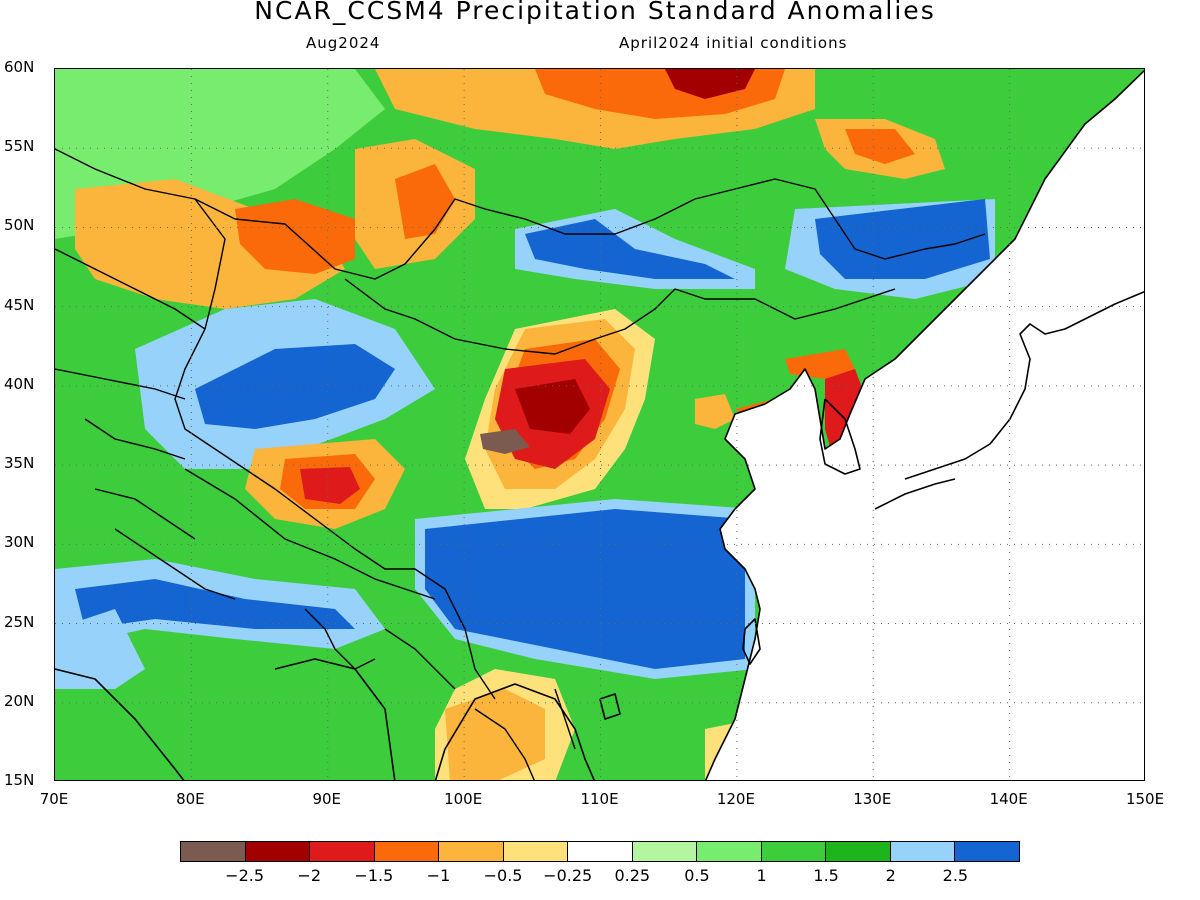 The height and width of the screenshot is (900, 1200). Describe the element at coordinates (955, 875) in the screenshot. I see `colorbar-label: 2.5` at that location.